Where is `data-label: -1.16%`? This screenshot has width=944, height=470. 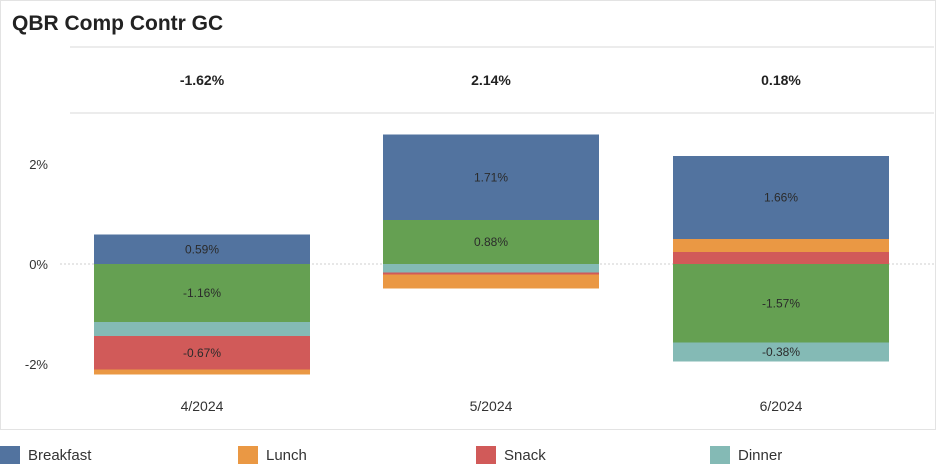
data-label: -1.16% is located at coordinates (202, 293).